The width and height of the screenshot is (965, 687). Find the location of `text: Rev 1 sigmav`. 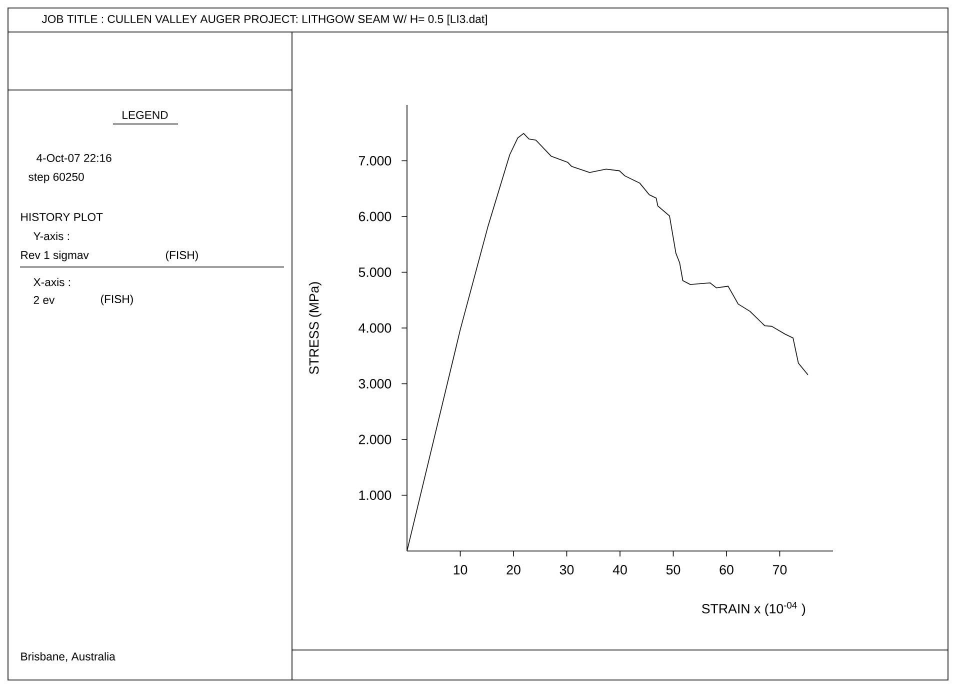

text: Rev 1 sigmav is located at coordinates (55, 256).